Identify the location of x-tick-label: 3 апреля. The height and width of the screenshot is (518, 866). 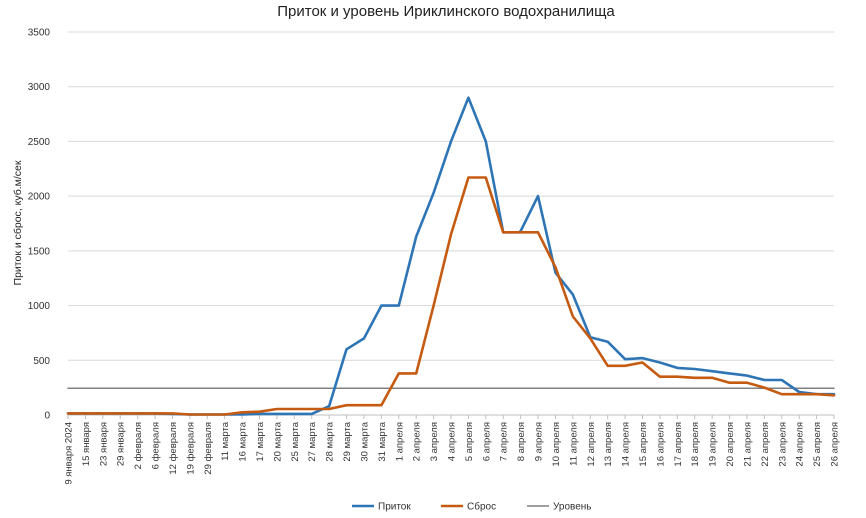
(434, 441).